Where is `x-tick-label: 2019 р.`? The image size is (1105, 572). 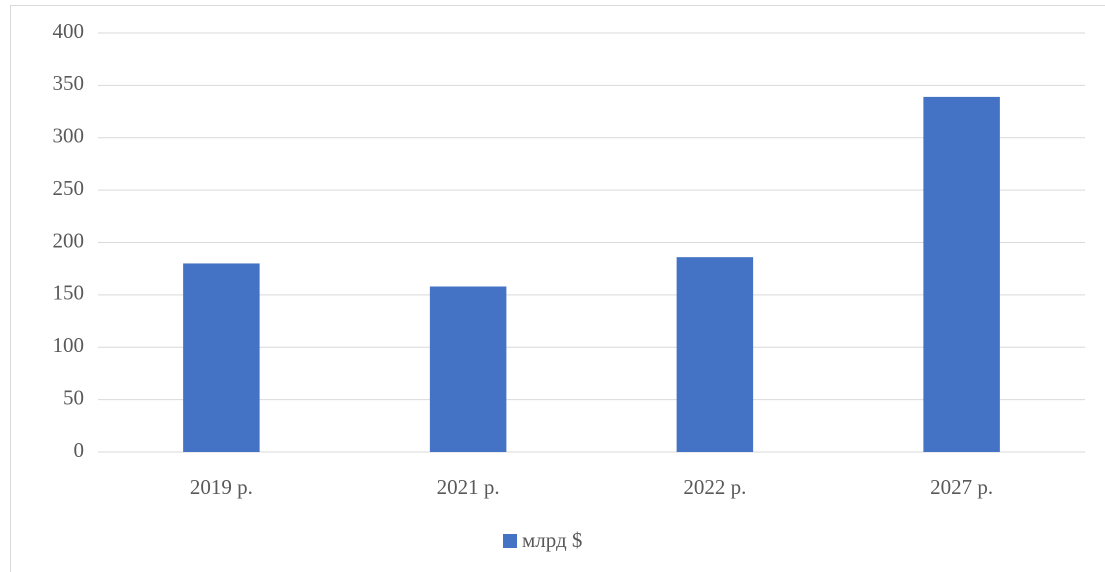
x-tick-label: 2019 р. is located at coordinates (221, 487).